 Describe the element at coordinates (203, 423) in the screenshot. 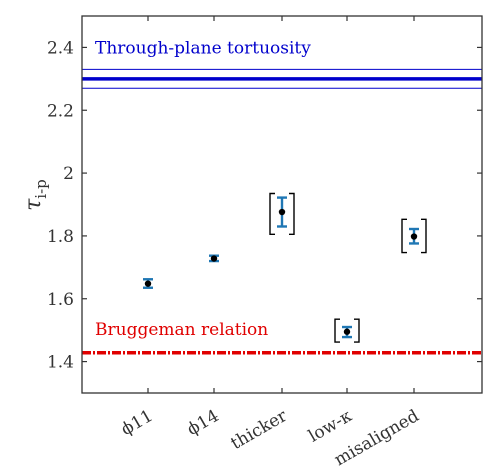

I see `x-category-label: ϕ14` at that location.